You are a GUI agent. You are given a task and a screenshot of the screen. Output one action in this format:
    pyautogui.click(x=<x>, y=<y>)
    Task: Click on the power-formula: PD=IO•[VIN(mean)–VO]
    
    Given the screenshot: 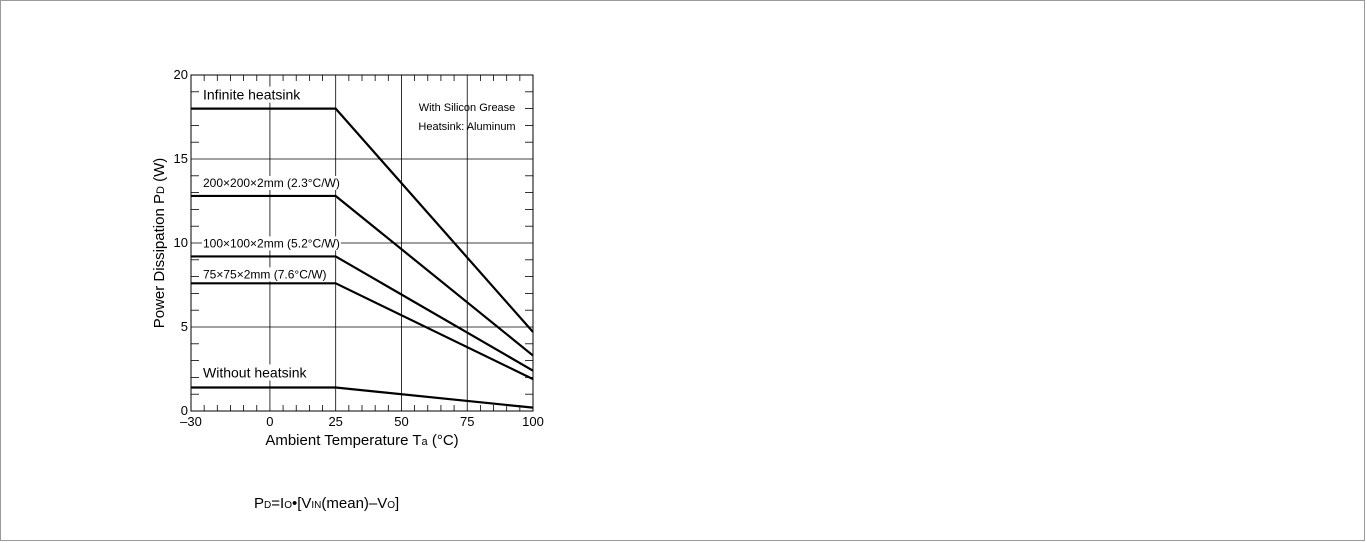 What is the action you would take?
    pyautogui.click(x=327, y=503)
    